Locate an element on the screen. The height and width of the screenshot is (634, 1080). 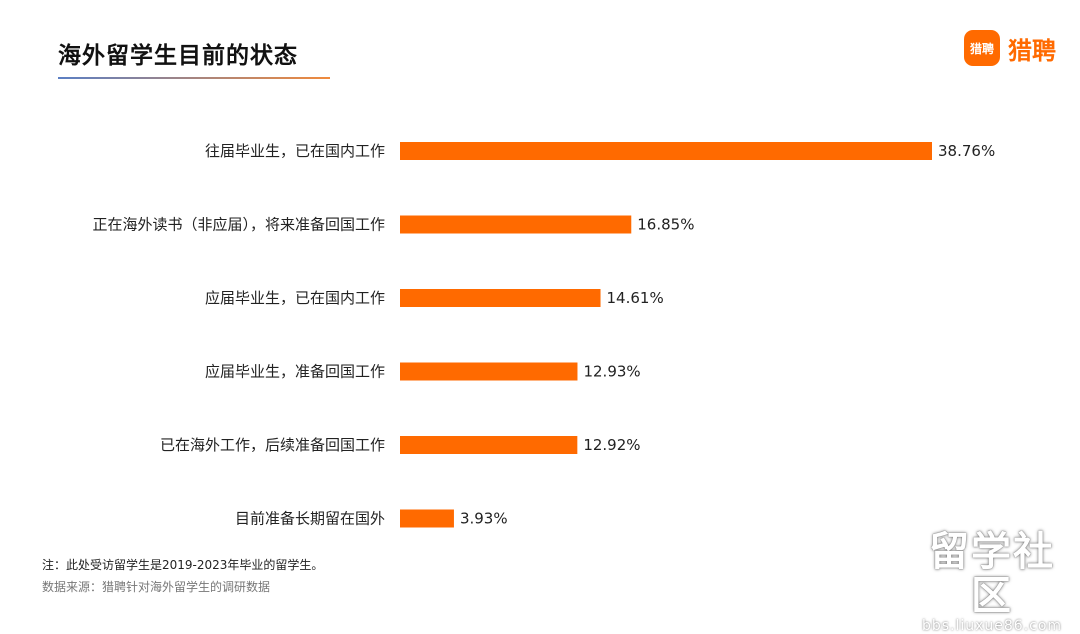
title-underline is located at coordinates (194, 78).